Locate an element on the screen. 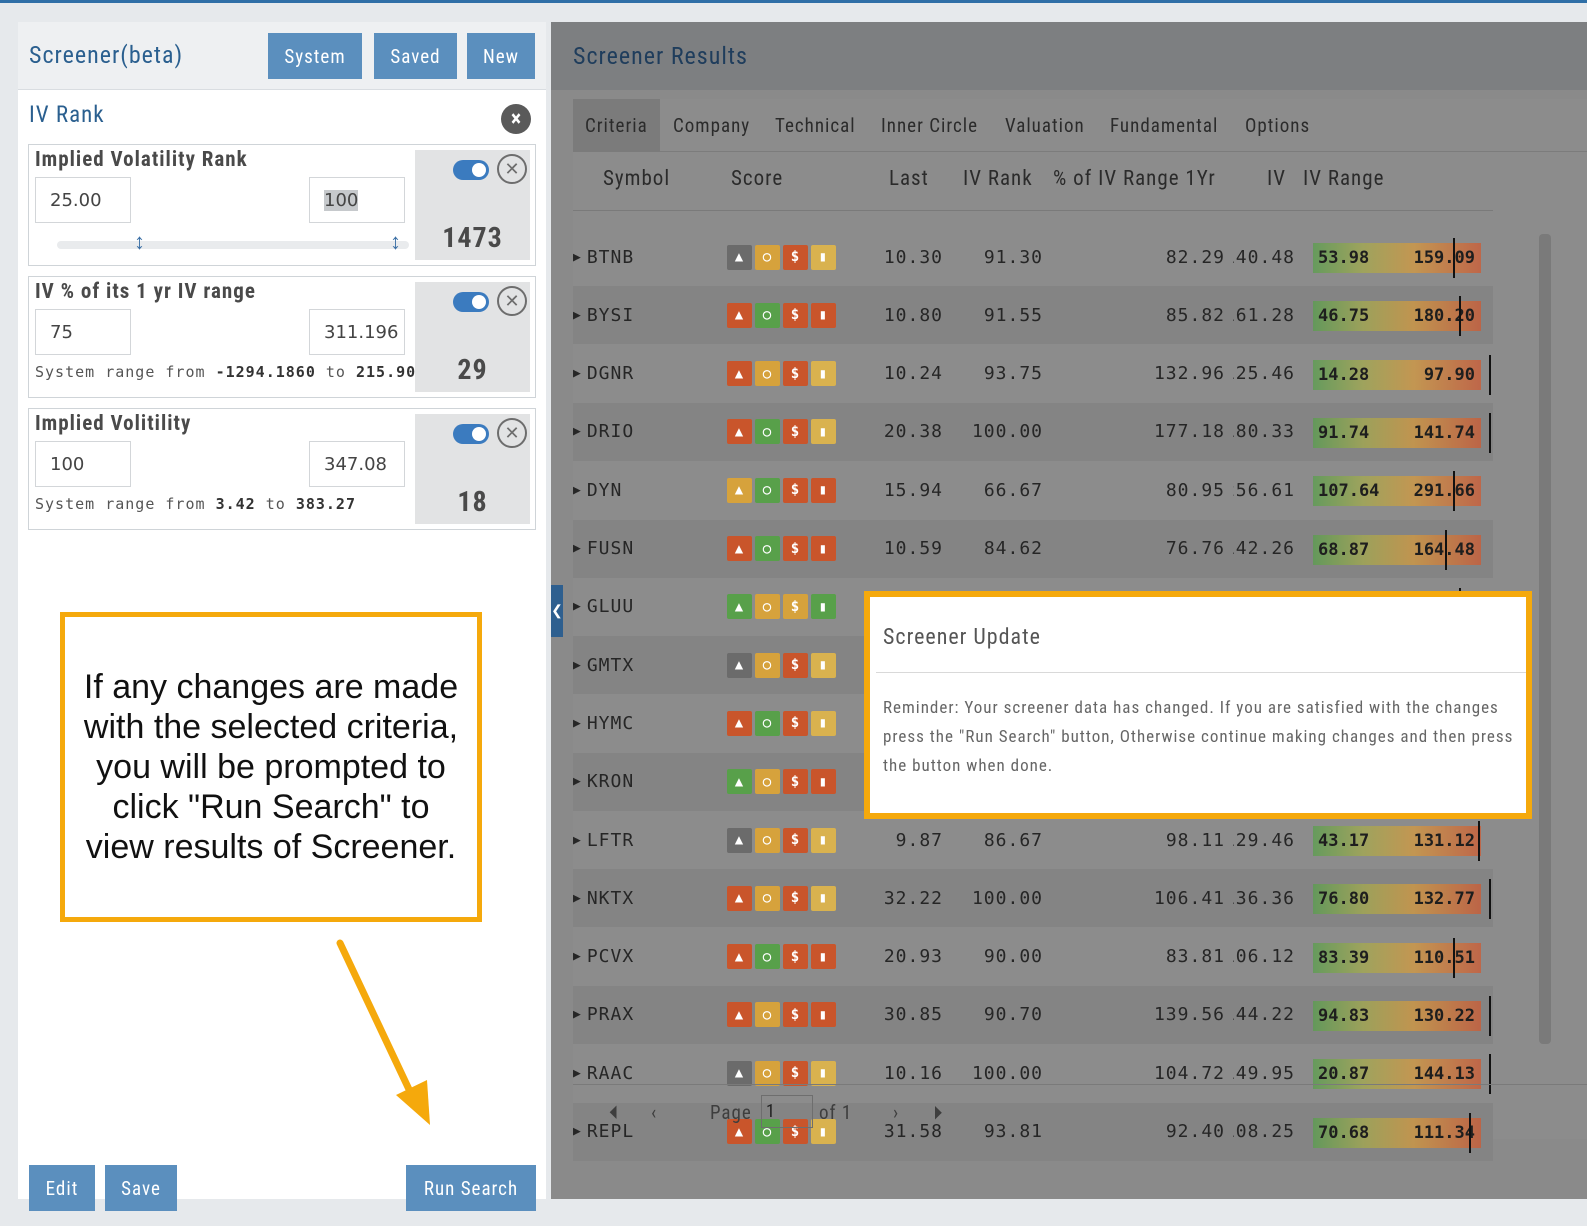  symbol-cell: ▶ REPL is located at coordinates (603, 1132).